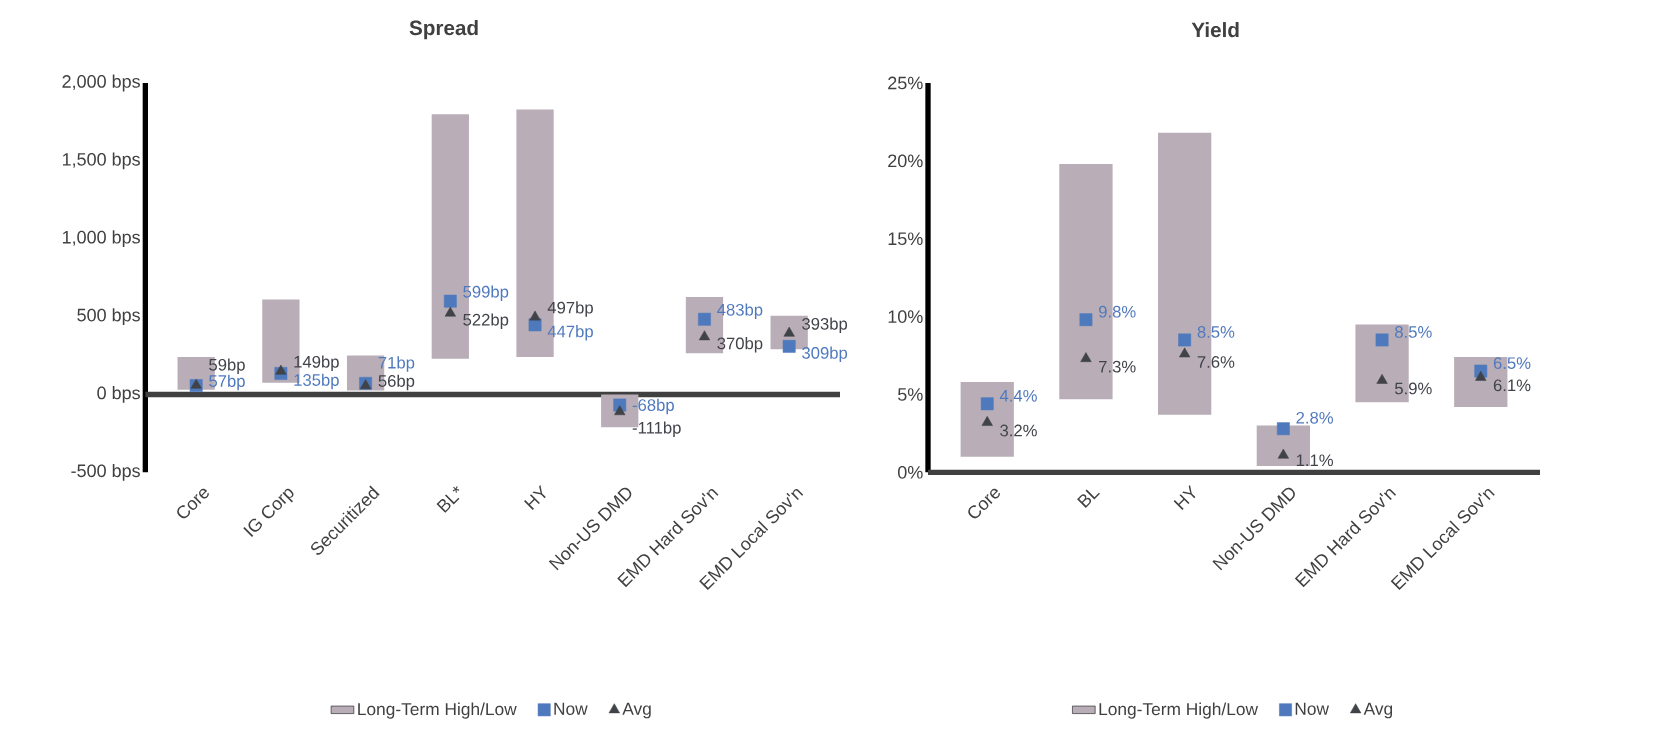 This screenshot has width=1671, height=739. I want to click on data-label: 497bp, so click(570, 309).